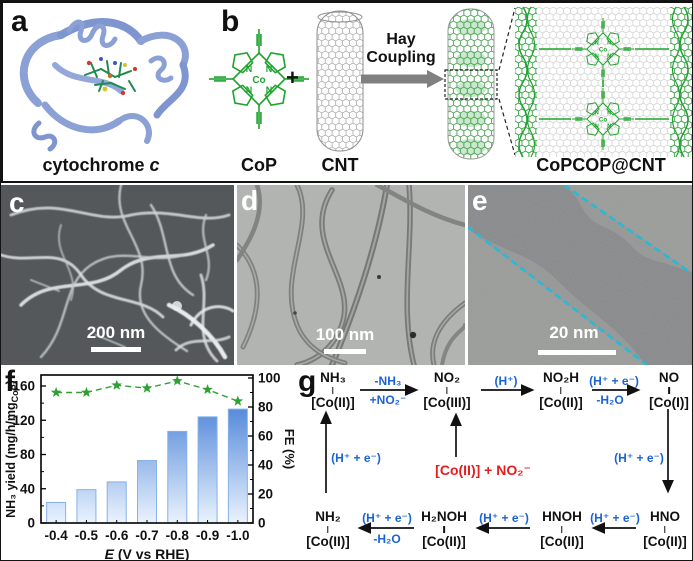 Image resolution: width=693 pixels, height=561 pixels. I want to click on scale-bar-text-c: 200 nm, so click(116, 332).